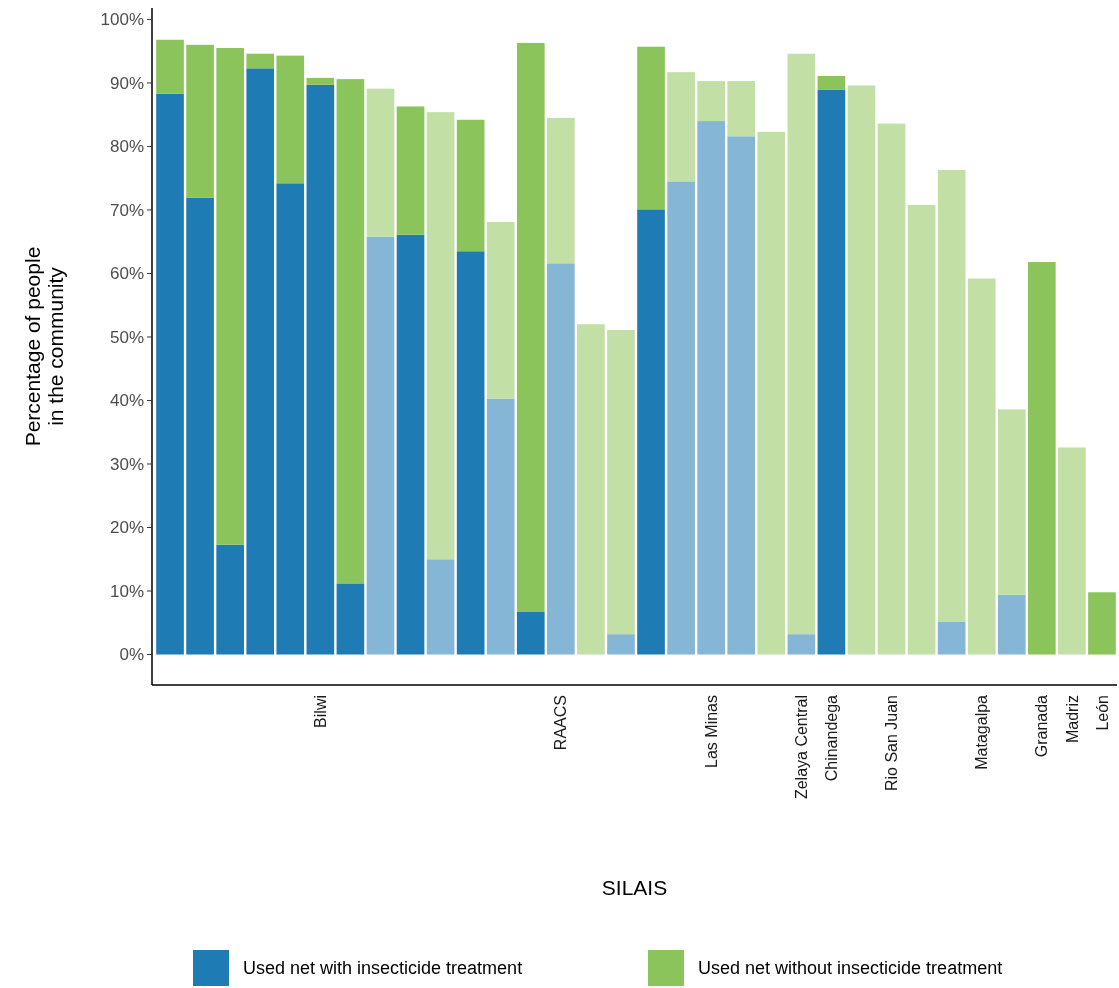 The width and height of the screenshot is (1119, 988). Describe the element at coordinates (126, 401) in the screenshot. I see `y-tick-label: 40%` at that location.